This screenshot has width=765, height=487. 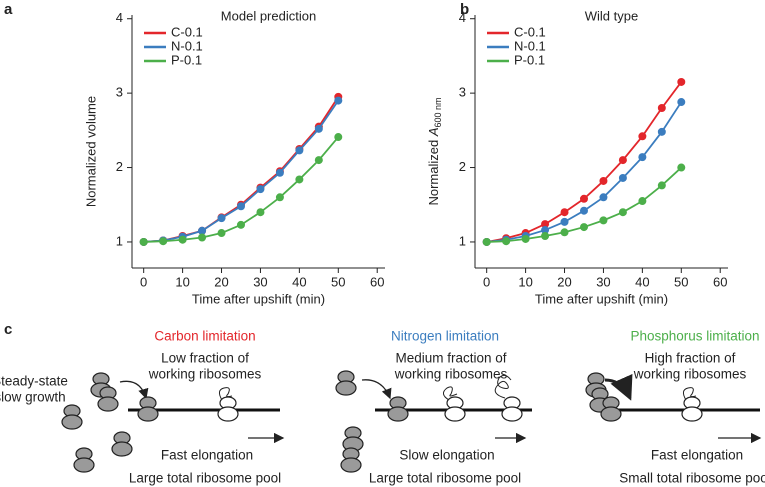 I want to click on legend-label: N-0.1, so click(x=187, y=45).